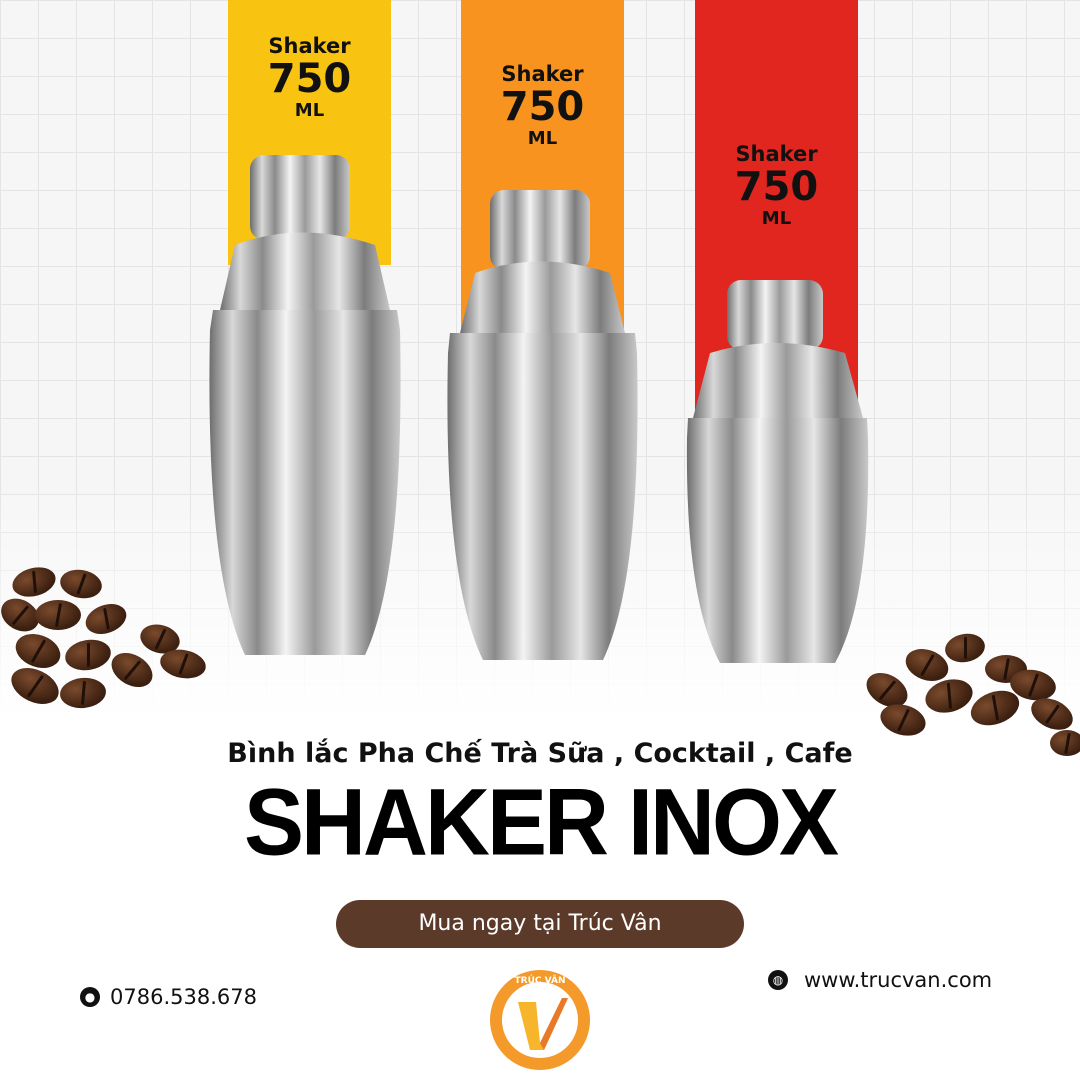  What do you see at coordinates (540, 1020) in the screenshot?
I see `truc-van-logo: TRÚC VÂN` at bounding box center [540, 1020].